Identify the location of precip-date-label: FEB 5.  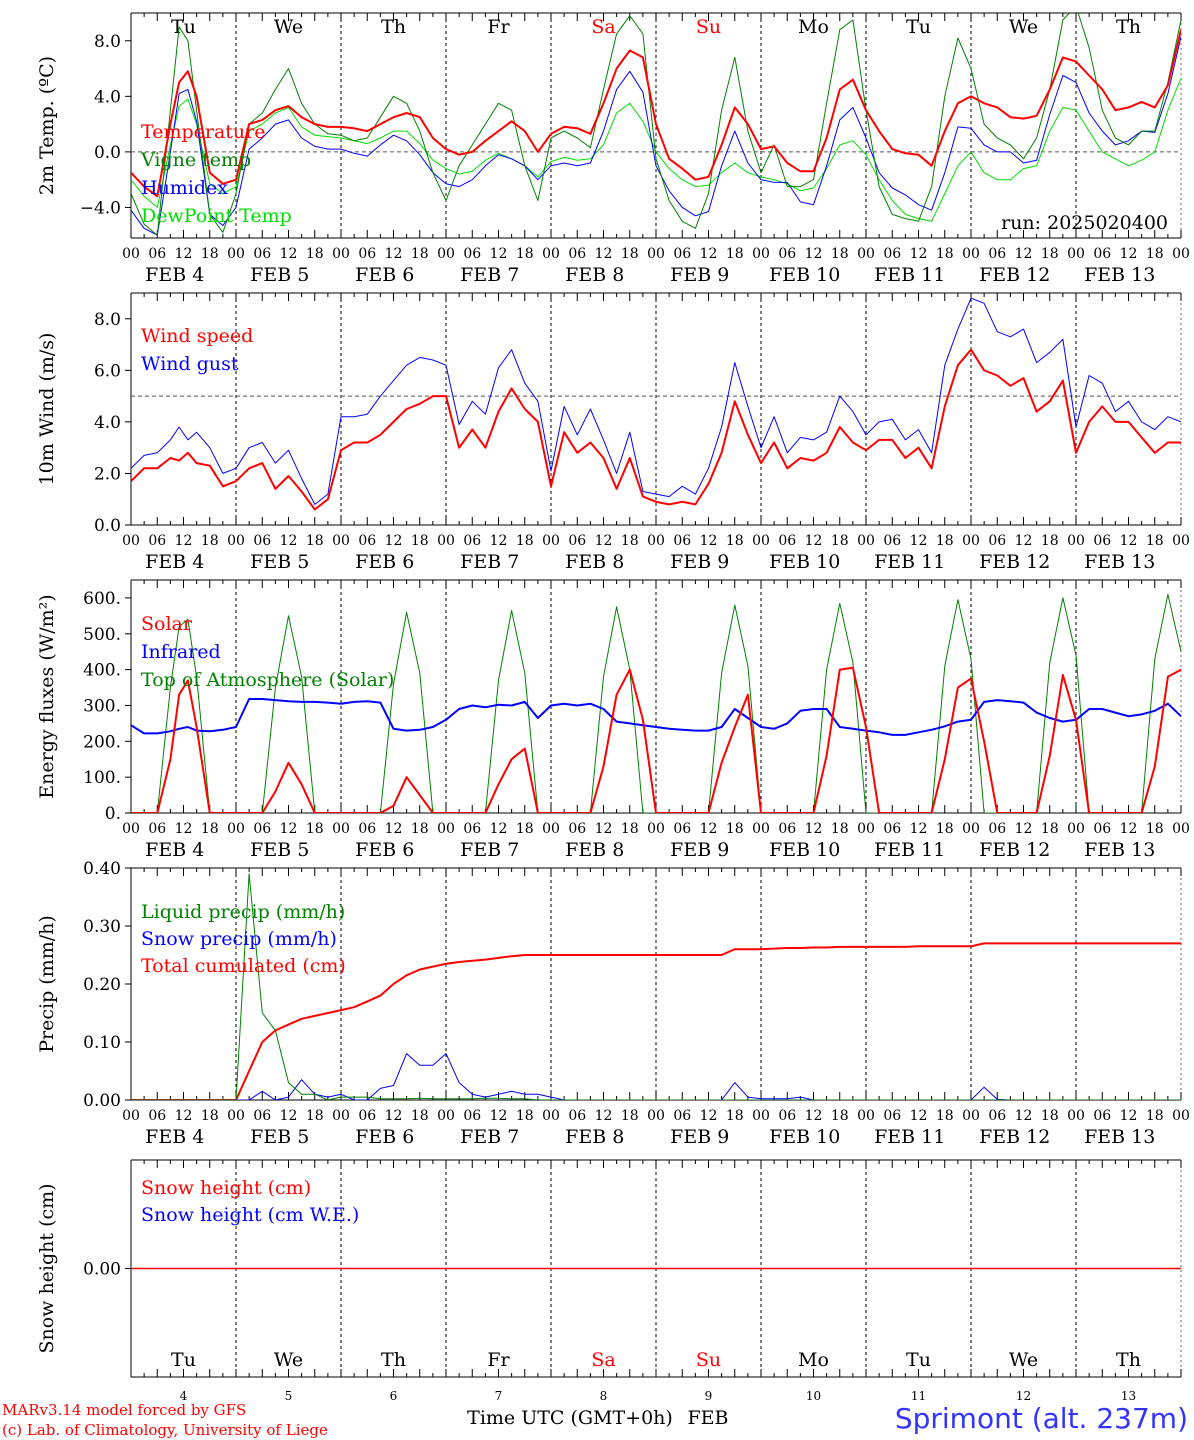
(279, 1137).